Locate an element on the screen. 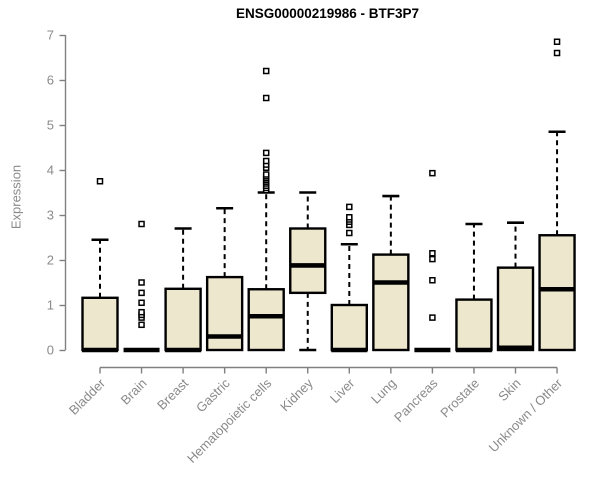  x-category-label: Kidney is located at coordinates (296, 394).